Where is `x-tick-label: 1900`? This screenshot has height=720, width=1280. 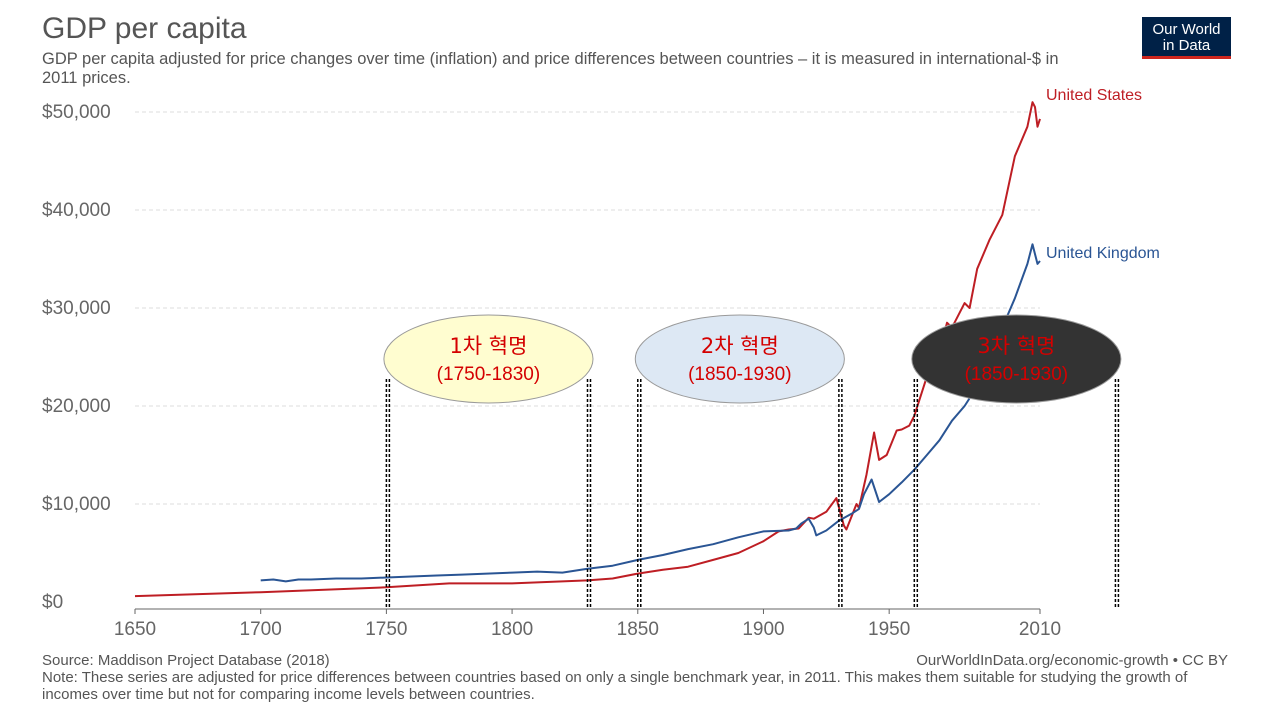
x-tick-label: 1900 is located at coordinates (763, 629).